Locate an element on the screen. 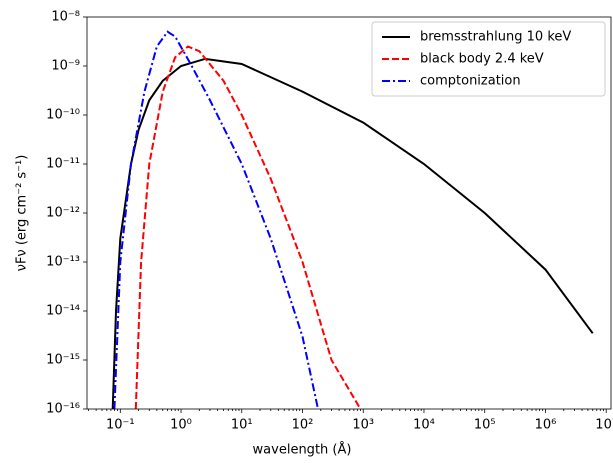 This screenshot has width=613, height=463. x-tick-label: 10⁴ is located at coordinates (424, 425).